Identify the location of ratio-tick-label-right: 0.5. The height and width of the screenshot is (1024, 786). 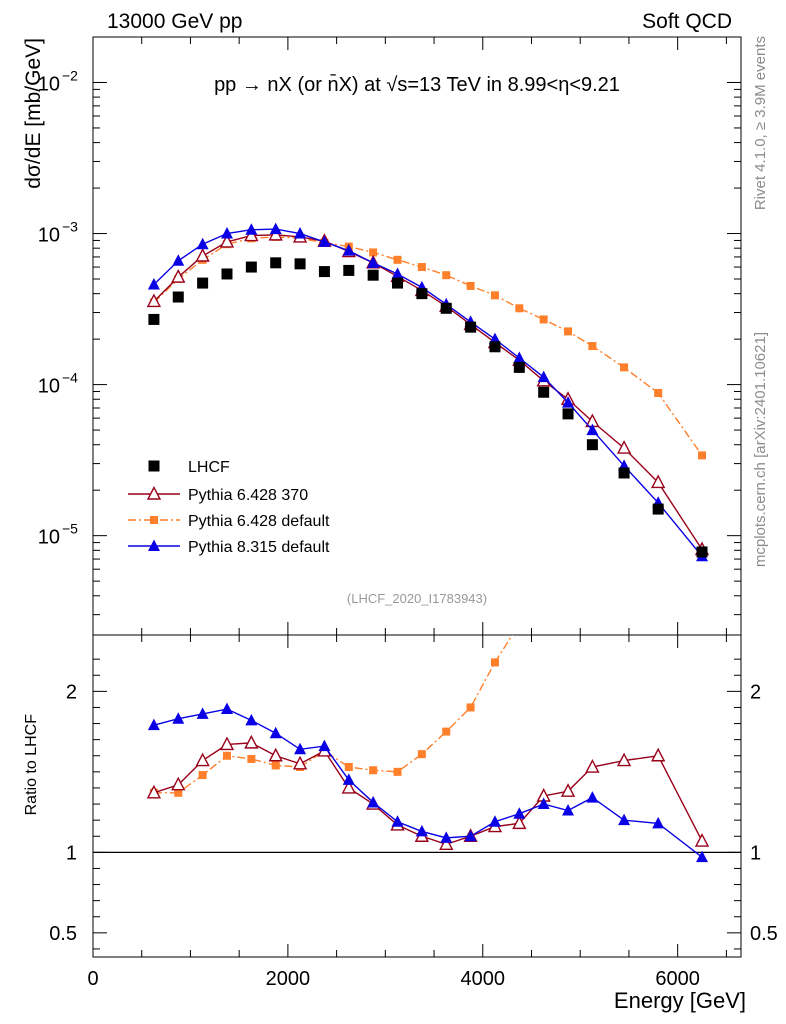
(764, 934).